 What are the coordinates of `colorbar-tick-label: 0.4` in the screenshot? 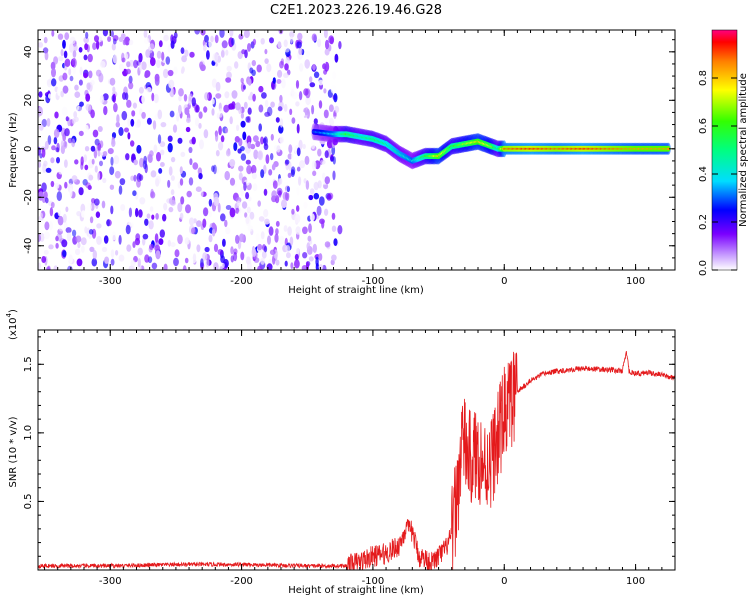 It's located at (703, 174).